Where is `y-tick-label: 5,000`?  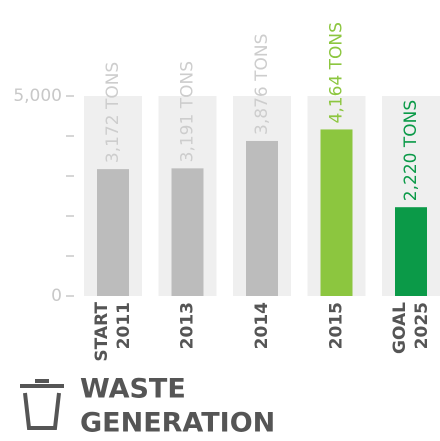 y-tick-label: 5,000 is located at coordinates (37, 96).